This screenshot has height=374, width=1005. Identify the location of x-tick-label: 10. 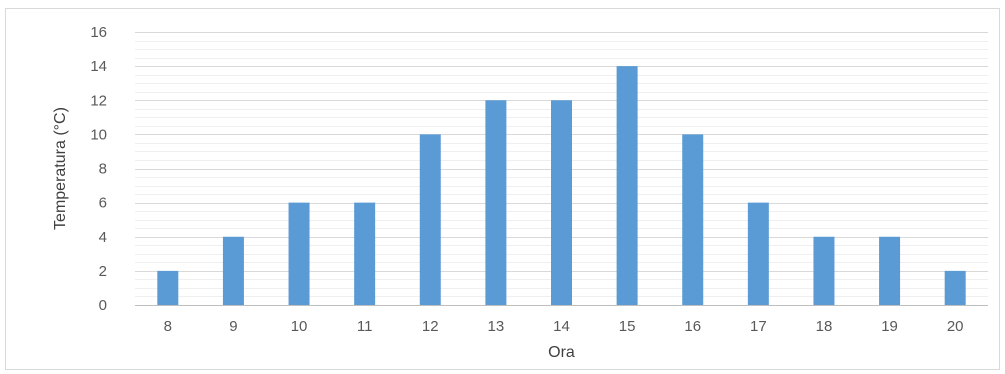
(299, 326).